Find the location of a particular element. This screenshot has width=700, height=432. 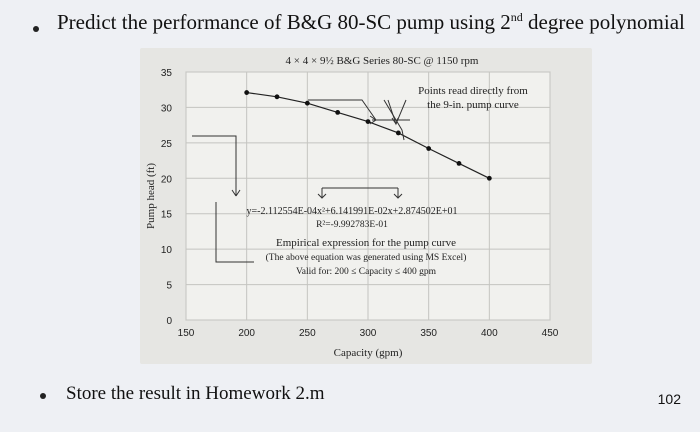

x-tick-label: 250 is located at coordinates (307, 333).